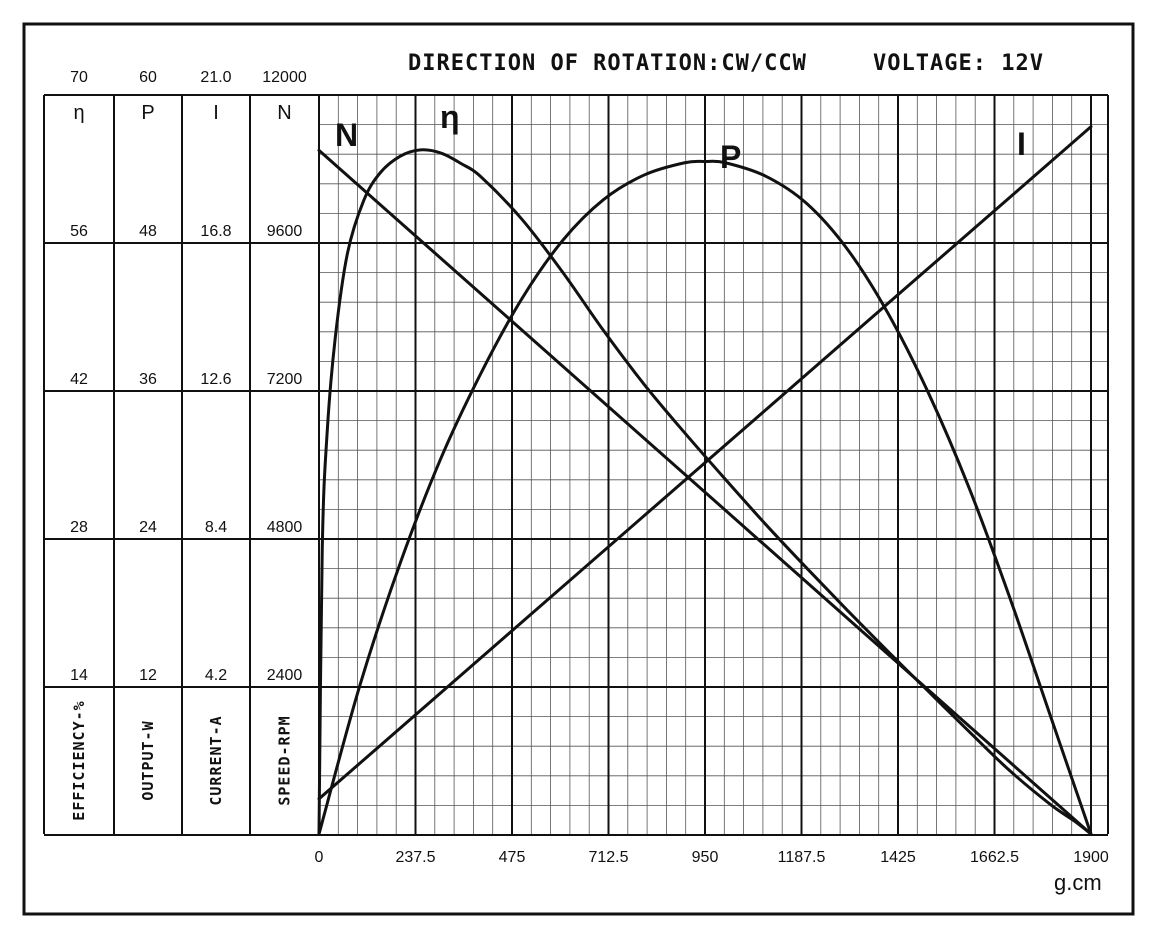  I want to click on column-tick-label: 12.6, so click(215, 379).